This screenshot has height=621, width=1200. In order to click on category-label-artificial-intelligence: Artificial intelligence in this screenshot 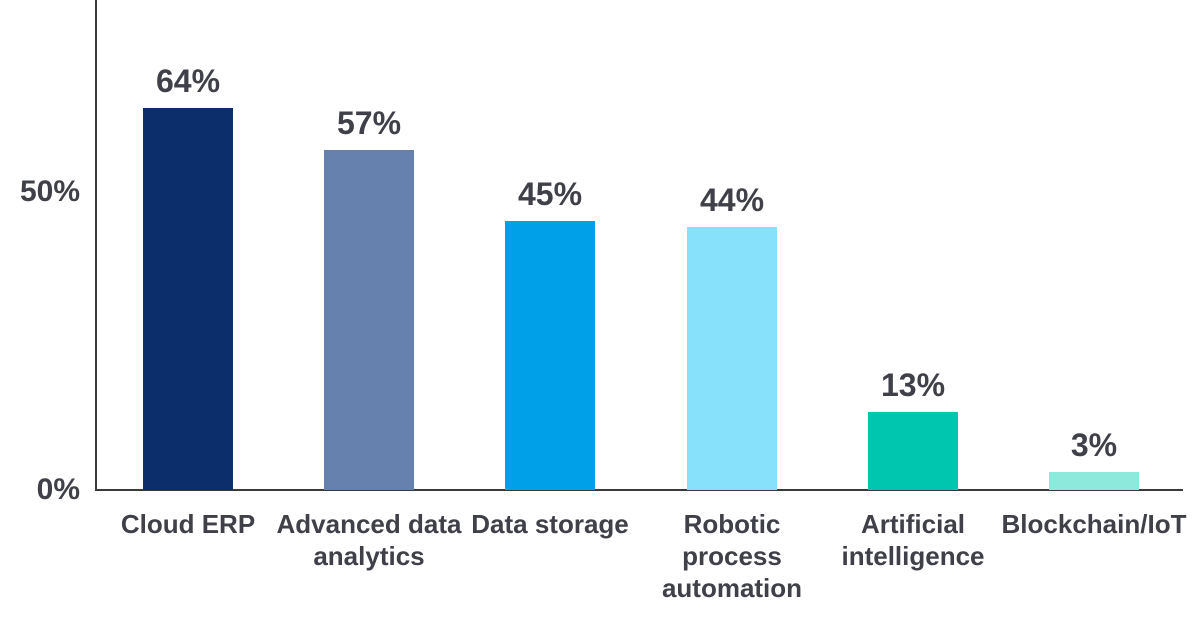, I will do `click(913, 540)`.